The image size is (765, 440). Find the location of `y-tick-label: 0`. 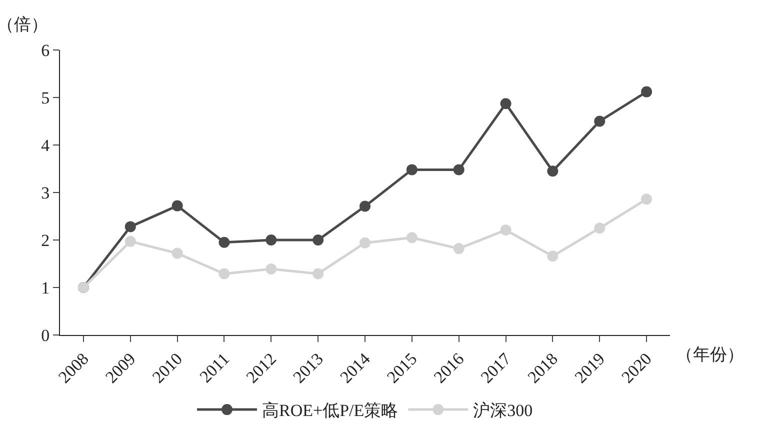

y-tick-label: 0 is located at coordinates (45, 335).